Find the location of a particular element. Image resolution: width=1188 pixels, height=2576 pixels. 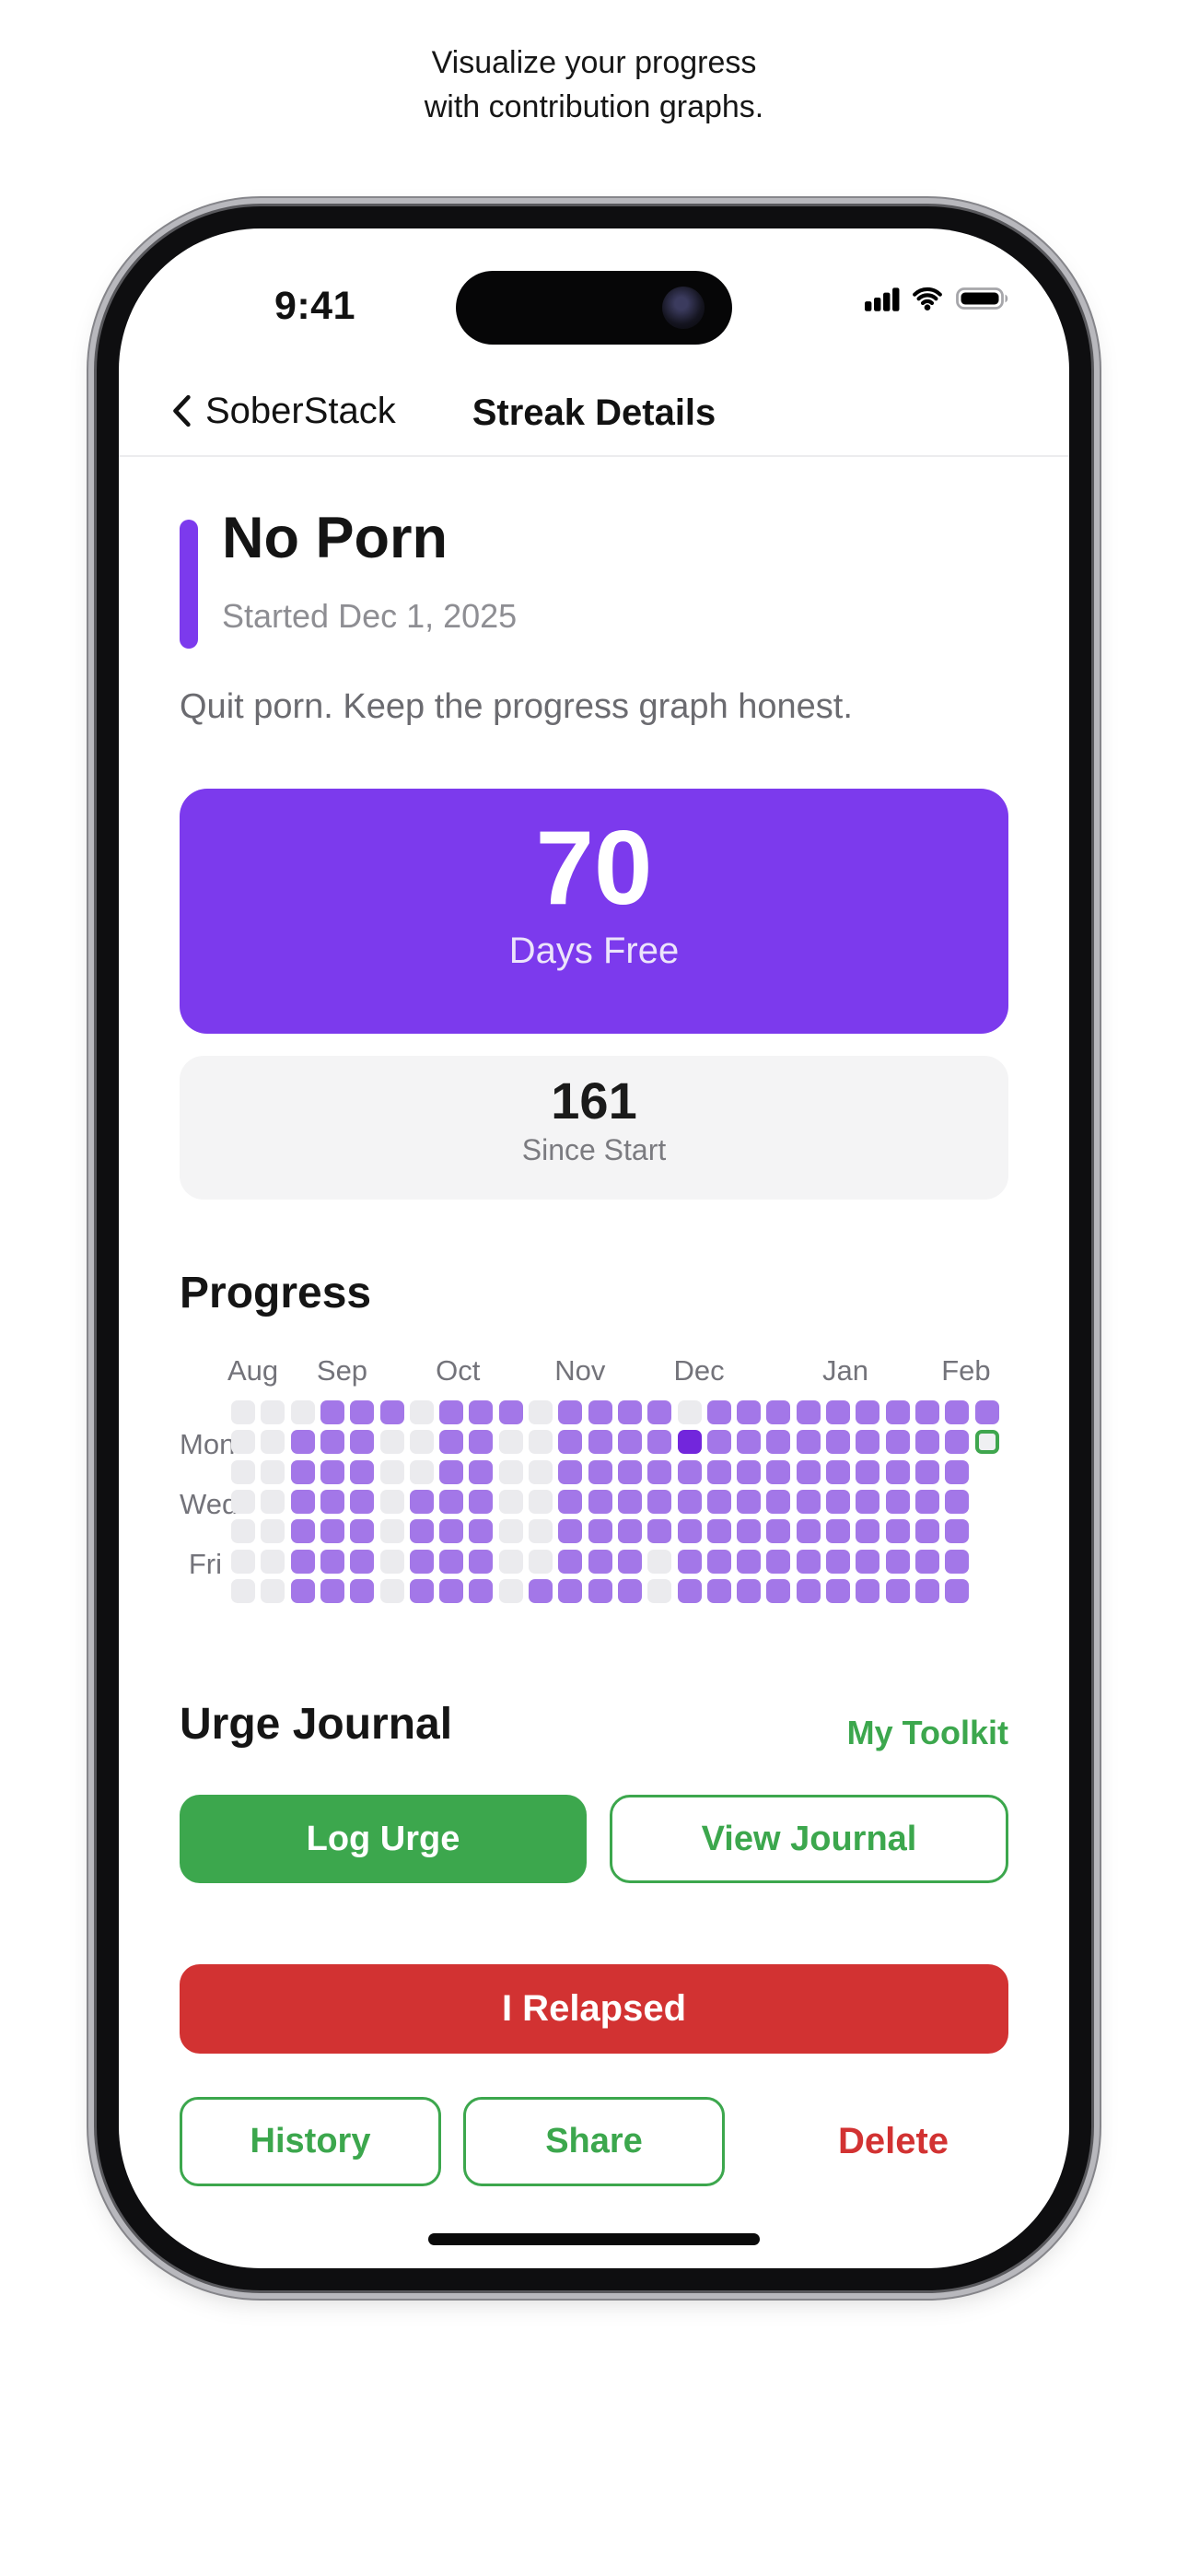

volume-down-button is located at coordinates (93, 959).